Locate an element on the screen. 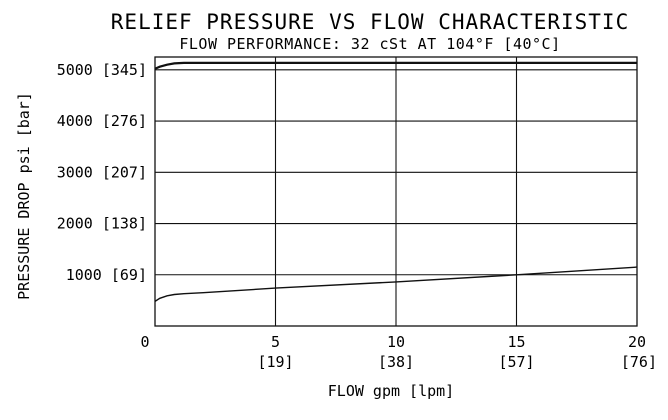  x-tick-label: 20 is located at coordinates (637, 342).